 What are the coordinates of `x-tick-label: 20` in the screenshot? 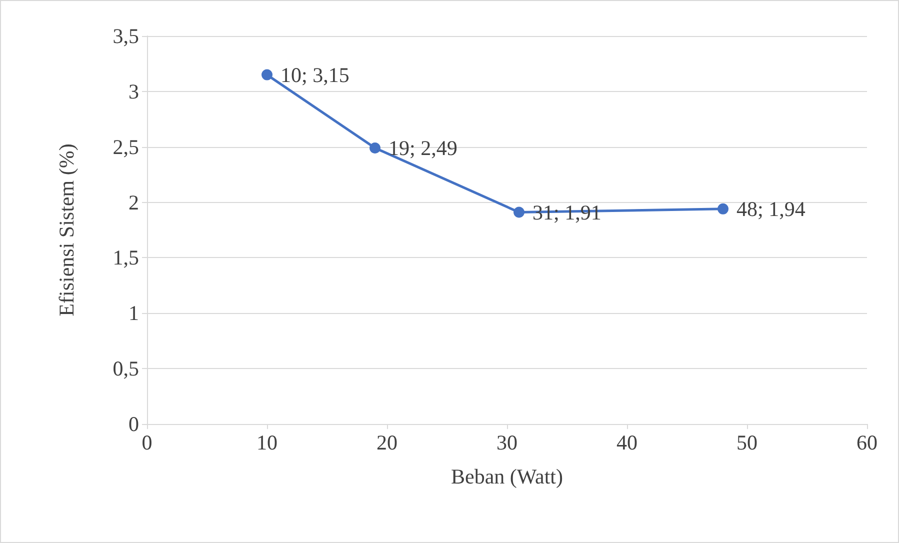 It's located at (387, 442).